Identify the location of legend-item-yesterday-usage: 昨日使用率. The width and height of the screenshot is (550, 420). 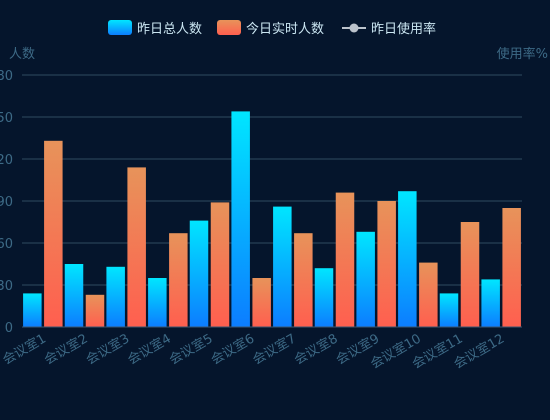
(389, 29).